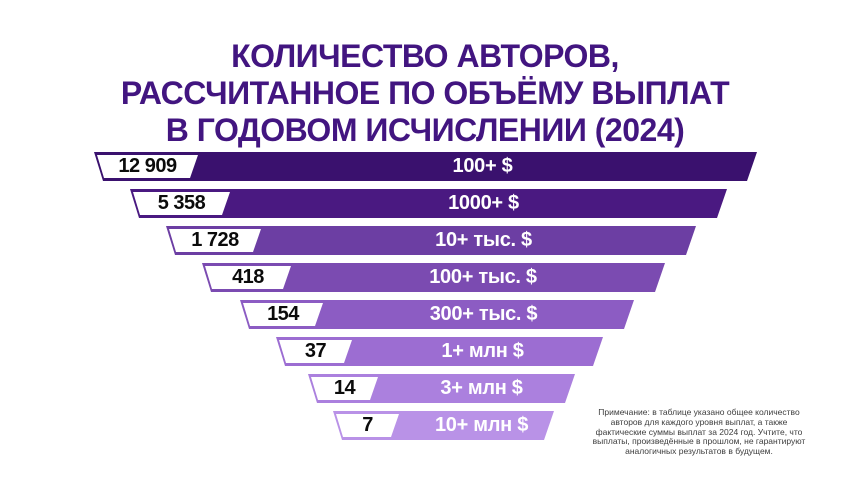 This screenshot has width=850, height=478. I want to click on funnel-row-label: 10+ млн $, so click(481, 425).